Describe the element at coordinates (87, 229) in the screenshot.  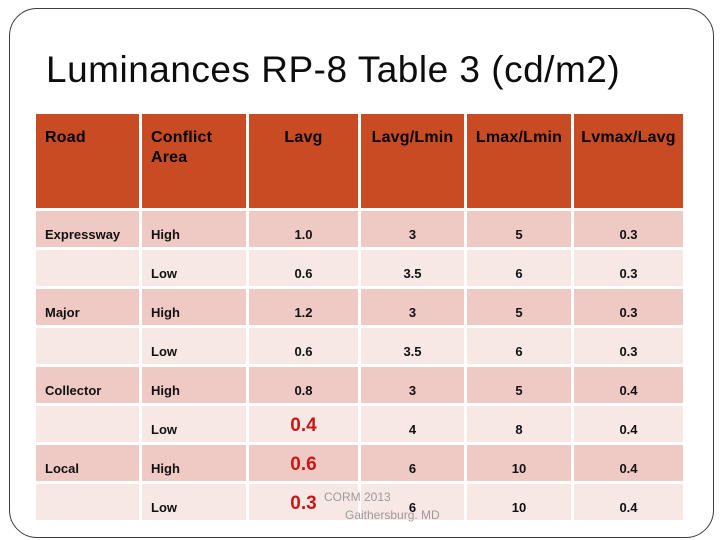
I see `road-cell: Expressway` at that location.